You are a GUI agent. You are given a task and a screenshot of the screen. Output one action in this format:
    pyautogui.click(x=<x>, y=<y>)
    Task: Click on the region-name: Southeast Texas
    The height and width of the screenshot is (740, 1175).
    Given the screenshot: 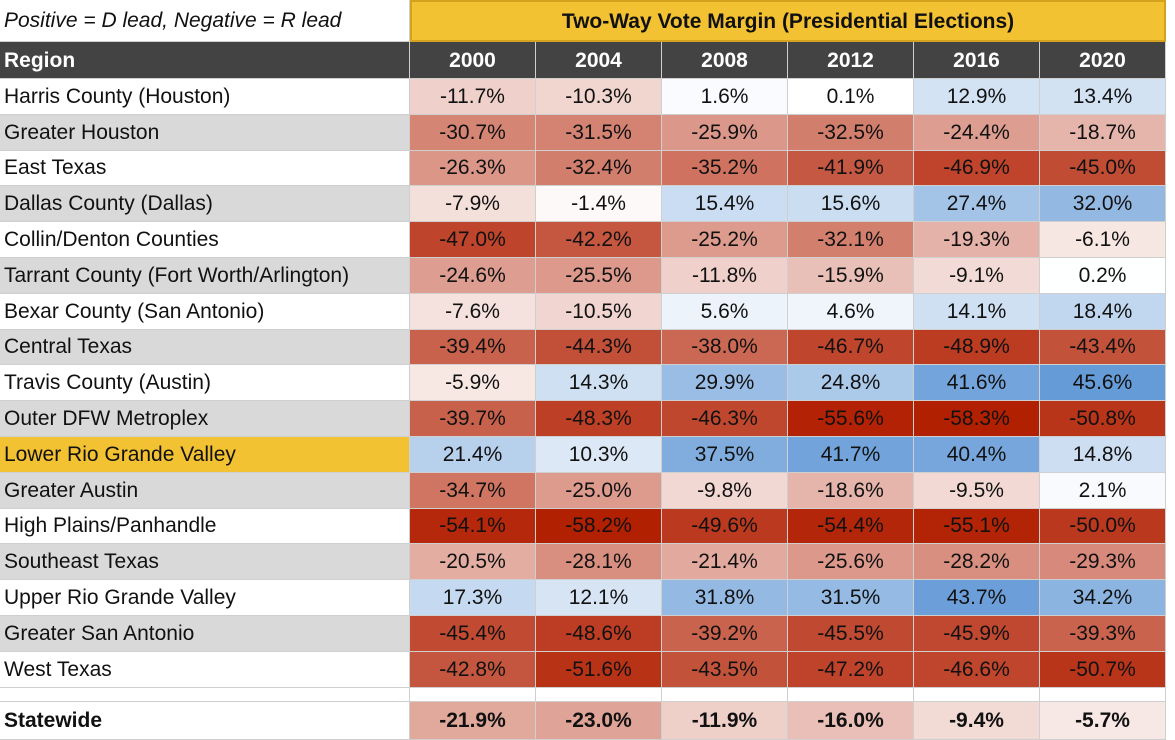 What is the action you would take?
    pyautogui.click(x=205, y=562)
    